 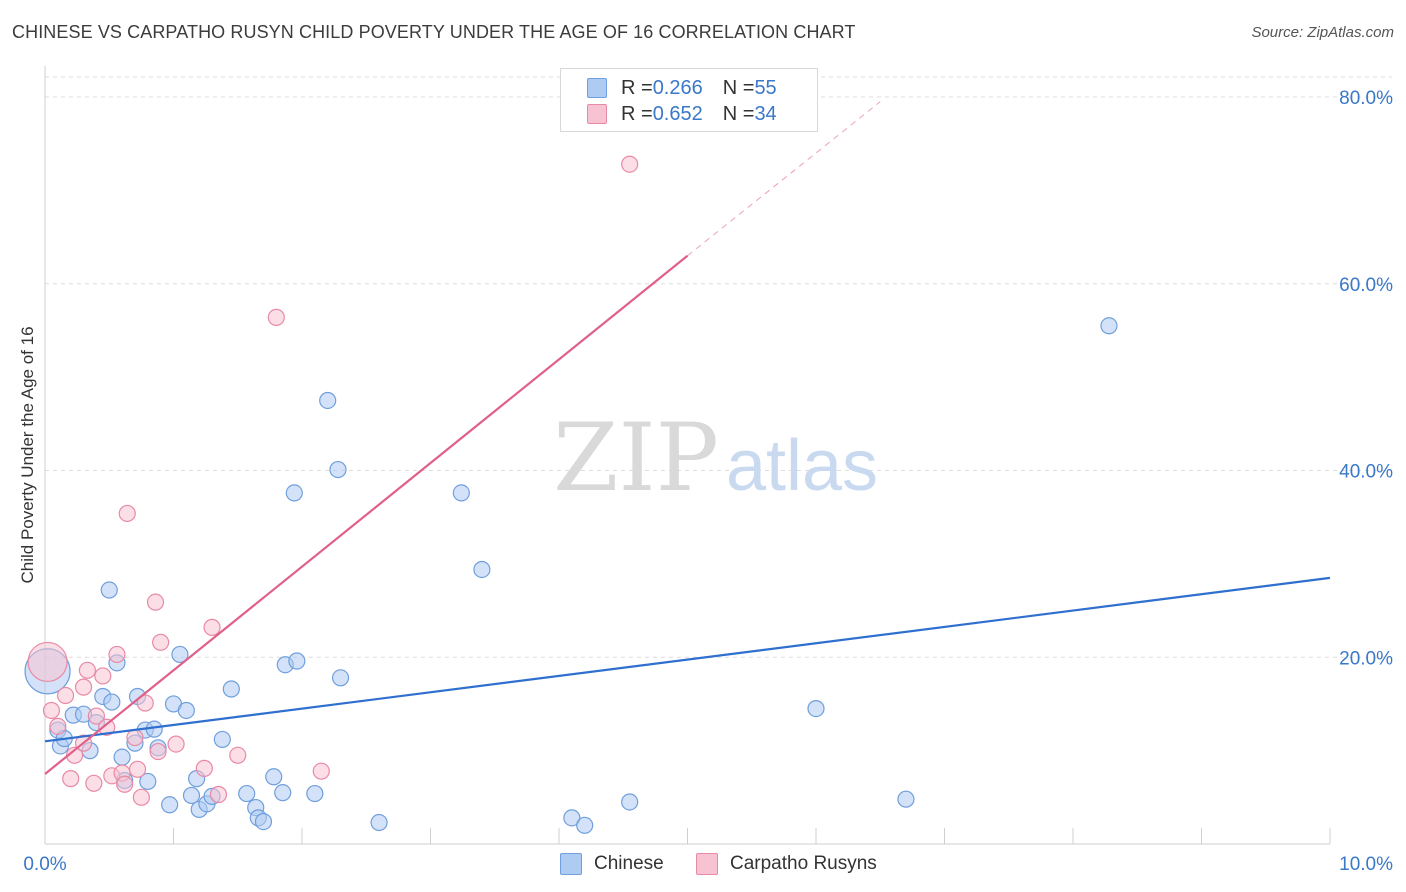 What do you see at coordinates (1322, 32) in the screenshot?
I see `source-label: Source: ZipAtlas.com` at bounding box center [1322, 32].